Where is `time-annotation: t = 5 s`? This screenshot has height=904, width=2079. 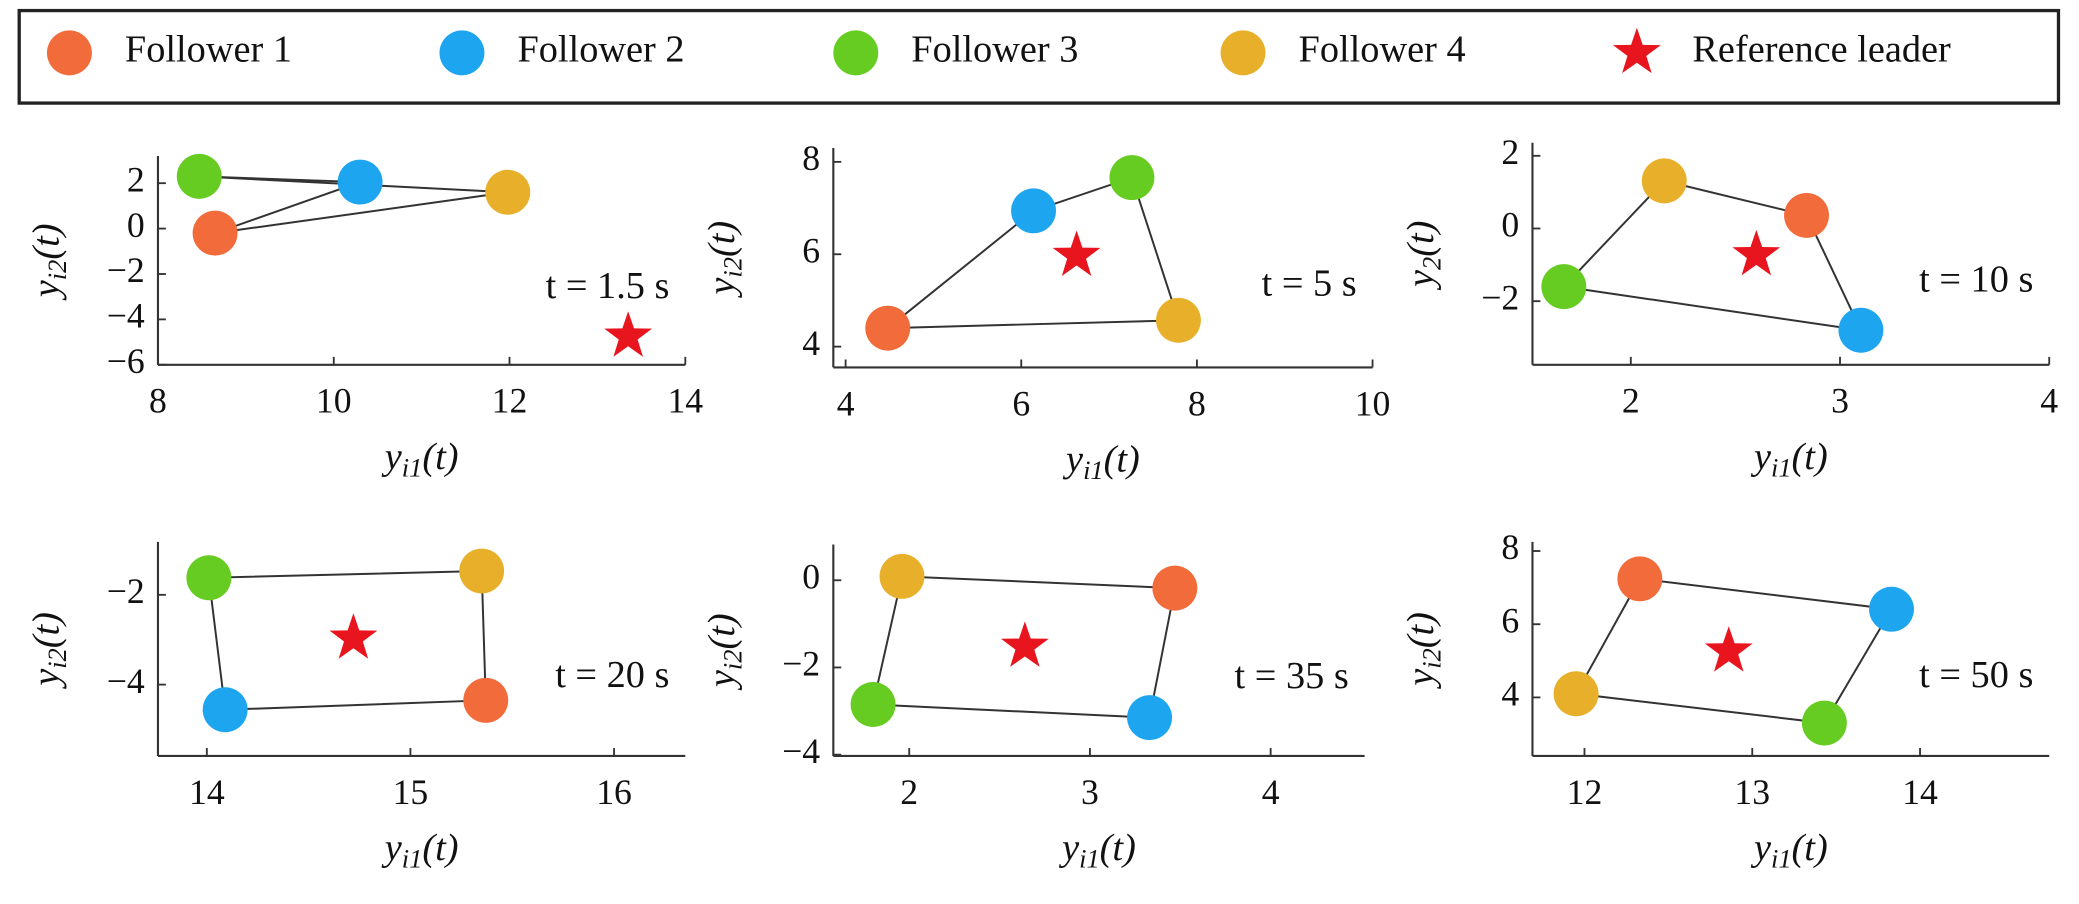
time-annotation: t = 5 s is located at coordinates (1309, 284).